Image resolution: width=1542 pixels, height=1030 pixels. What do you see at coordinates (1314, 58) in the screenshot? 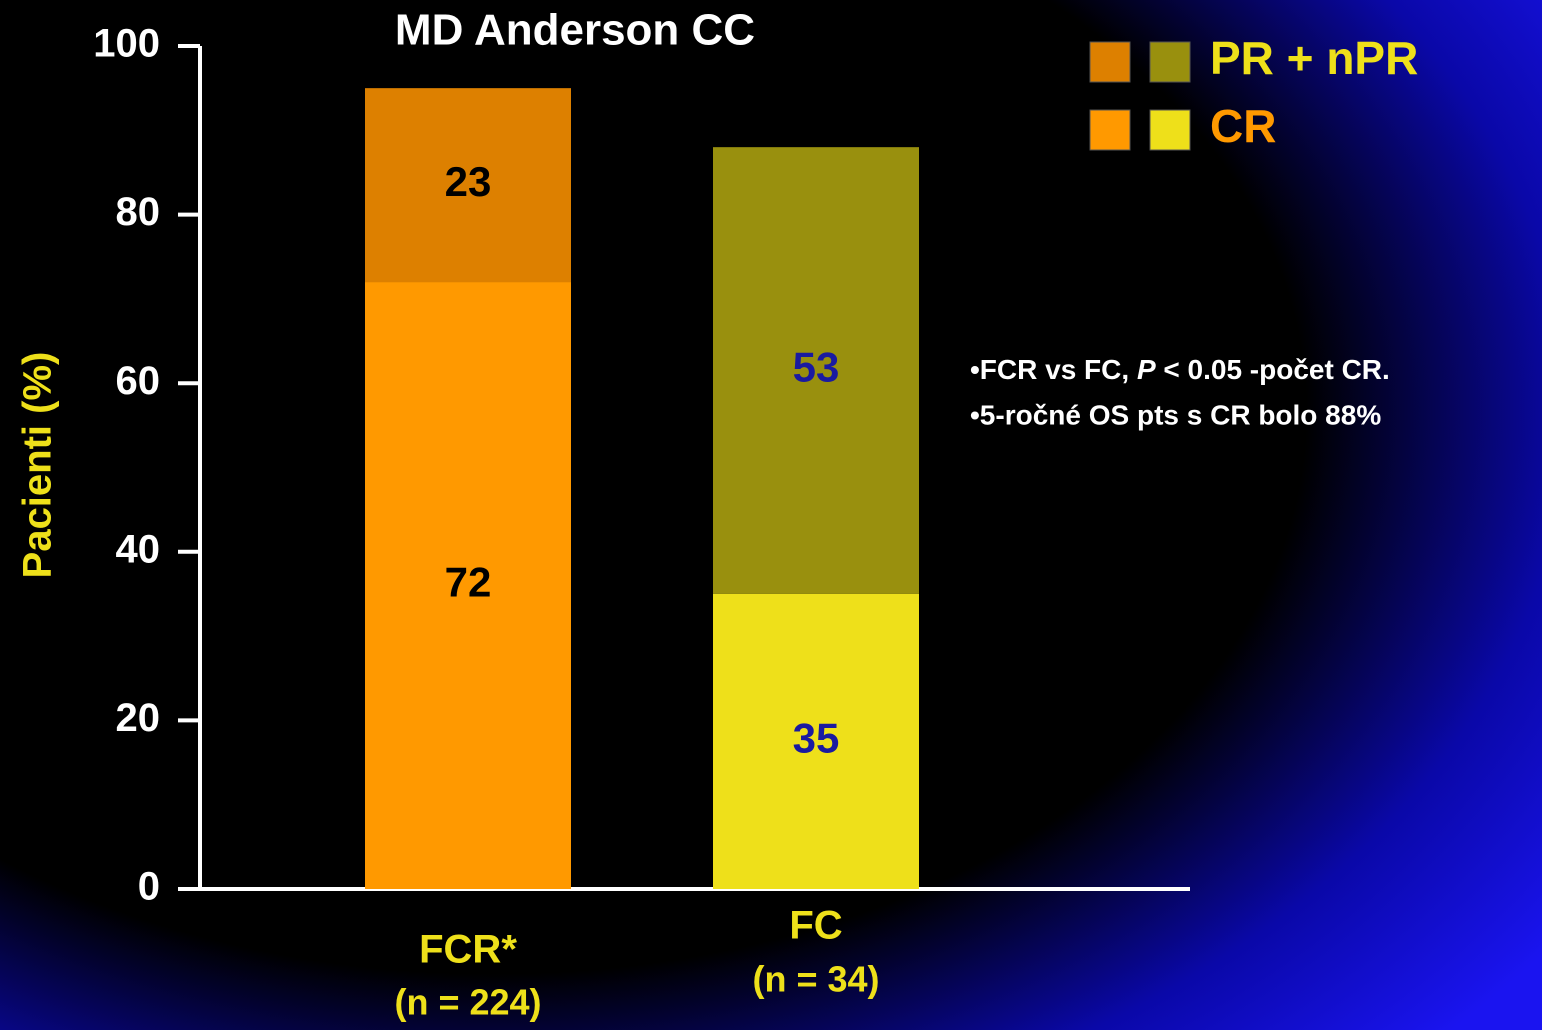
I see `legend-label: PR + nPR` at bounding box center [1314, 58].